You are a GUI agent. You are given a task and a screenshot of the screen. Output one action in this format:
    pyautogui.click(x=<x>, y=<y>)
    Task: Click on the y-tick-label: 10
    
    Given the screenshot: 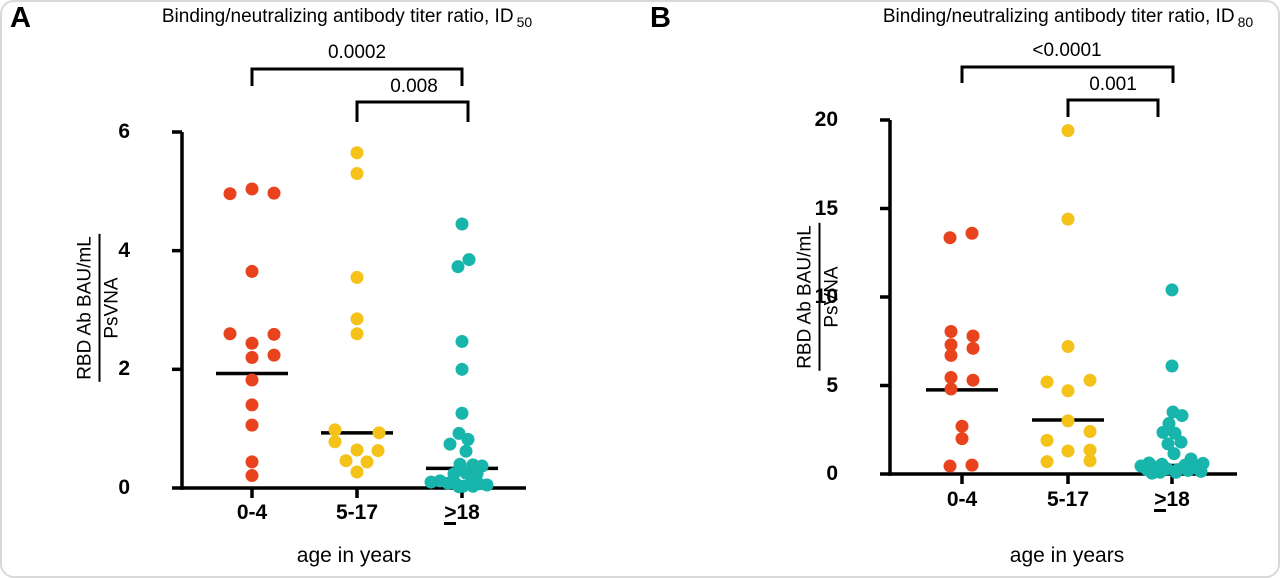 What is the action you would take?
    pyautogui.click(x=826, y=296)
    